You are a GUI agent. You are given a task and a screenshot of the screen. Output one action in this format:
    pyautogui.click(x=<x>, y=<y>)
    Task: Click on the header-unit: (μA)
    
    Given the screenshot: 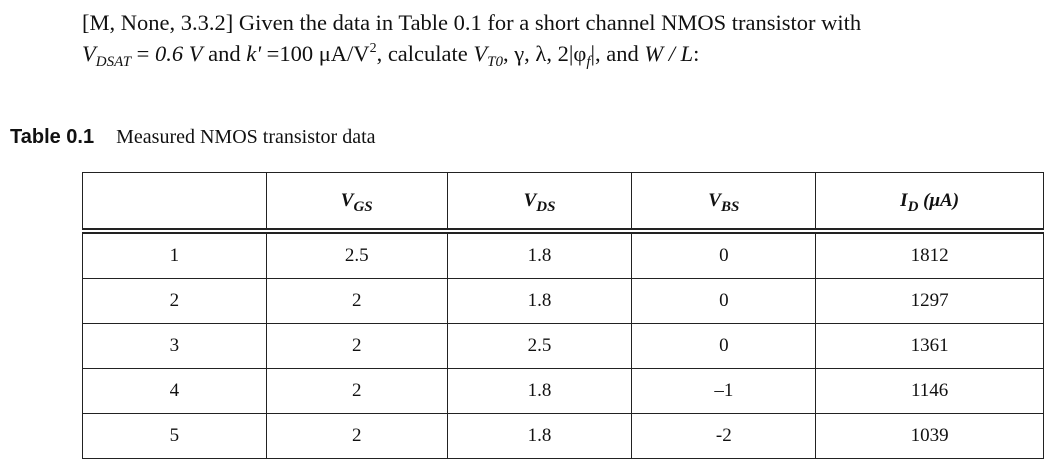 What is the action you would take?
    pyautogui.click(x=939, y=200)
    